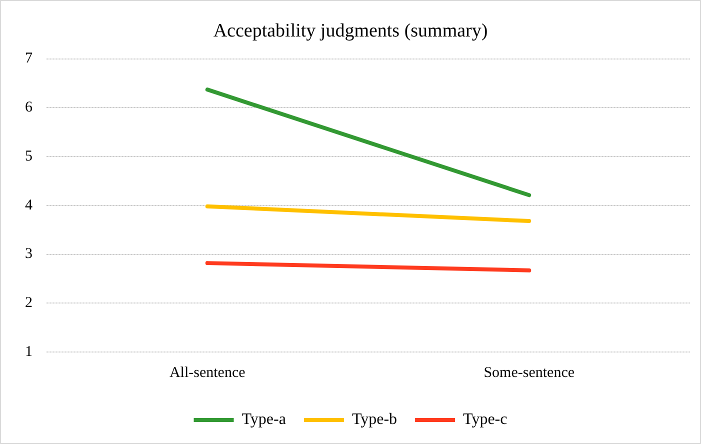 The image size is (701, 444). I want to click on y-tick-label: 4, so click(29, 205).